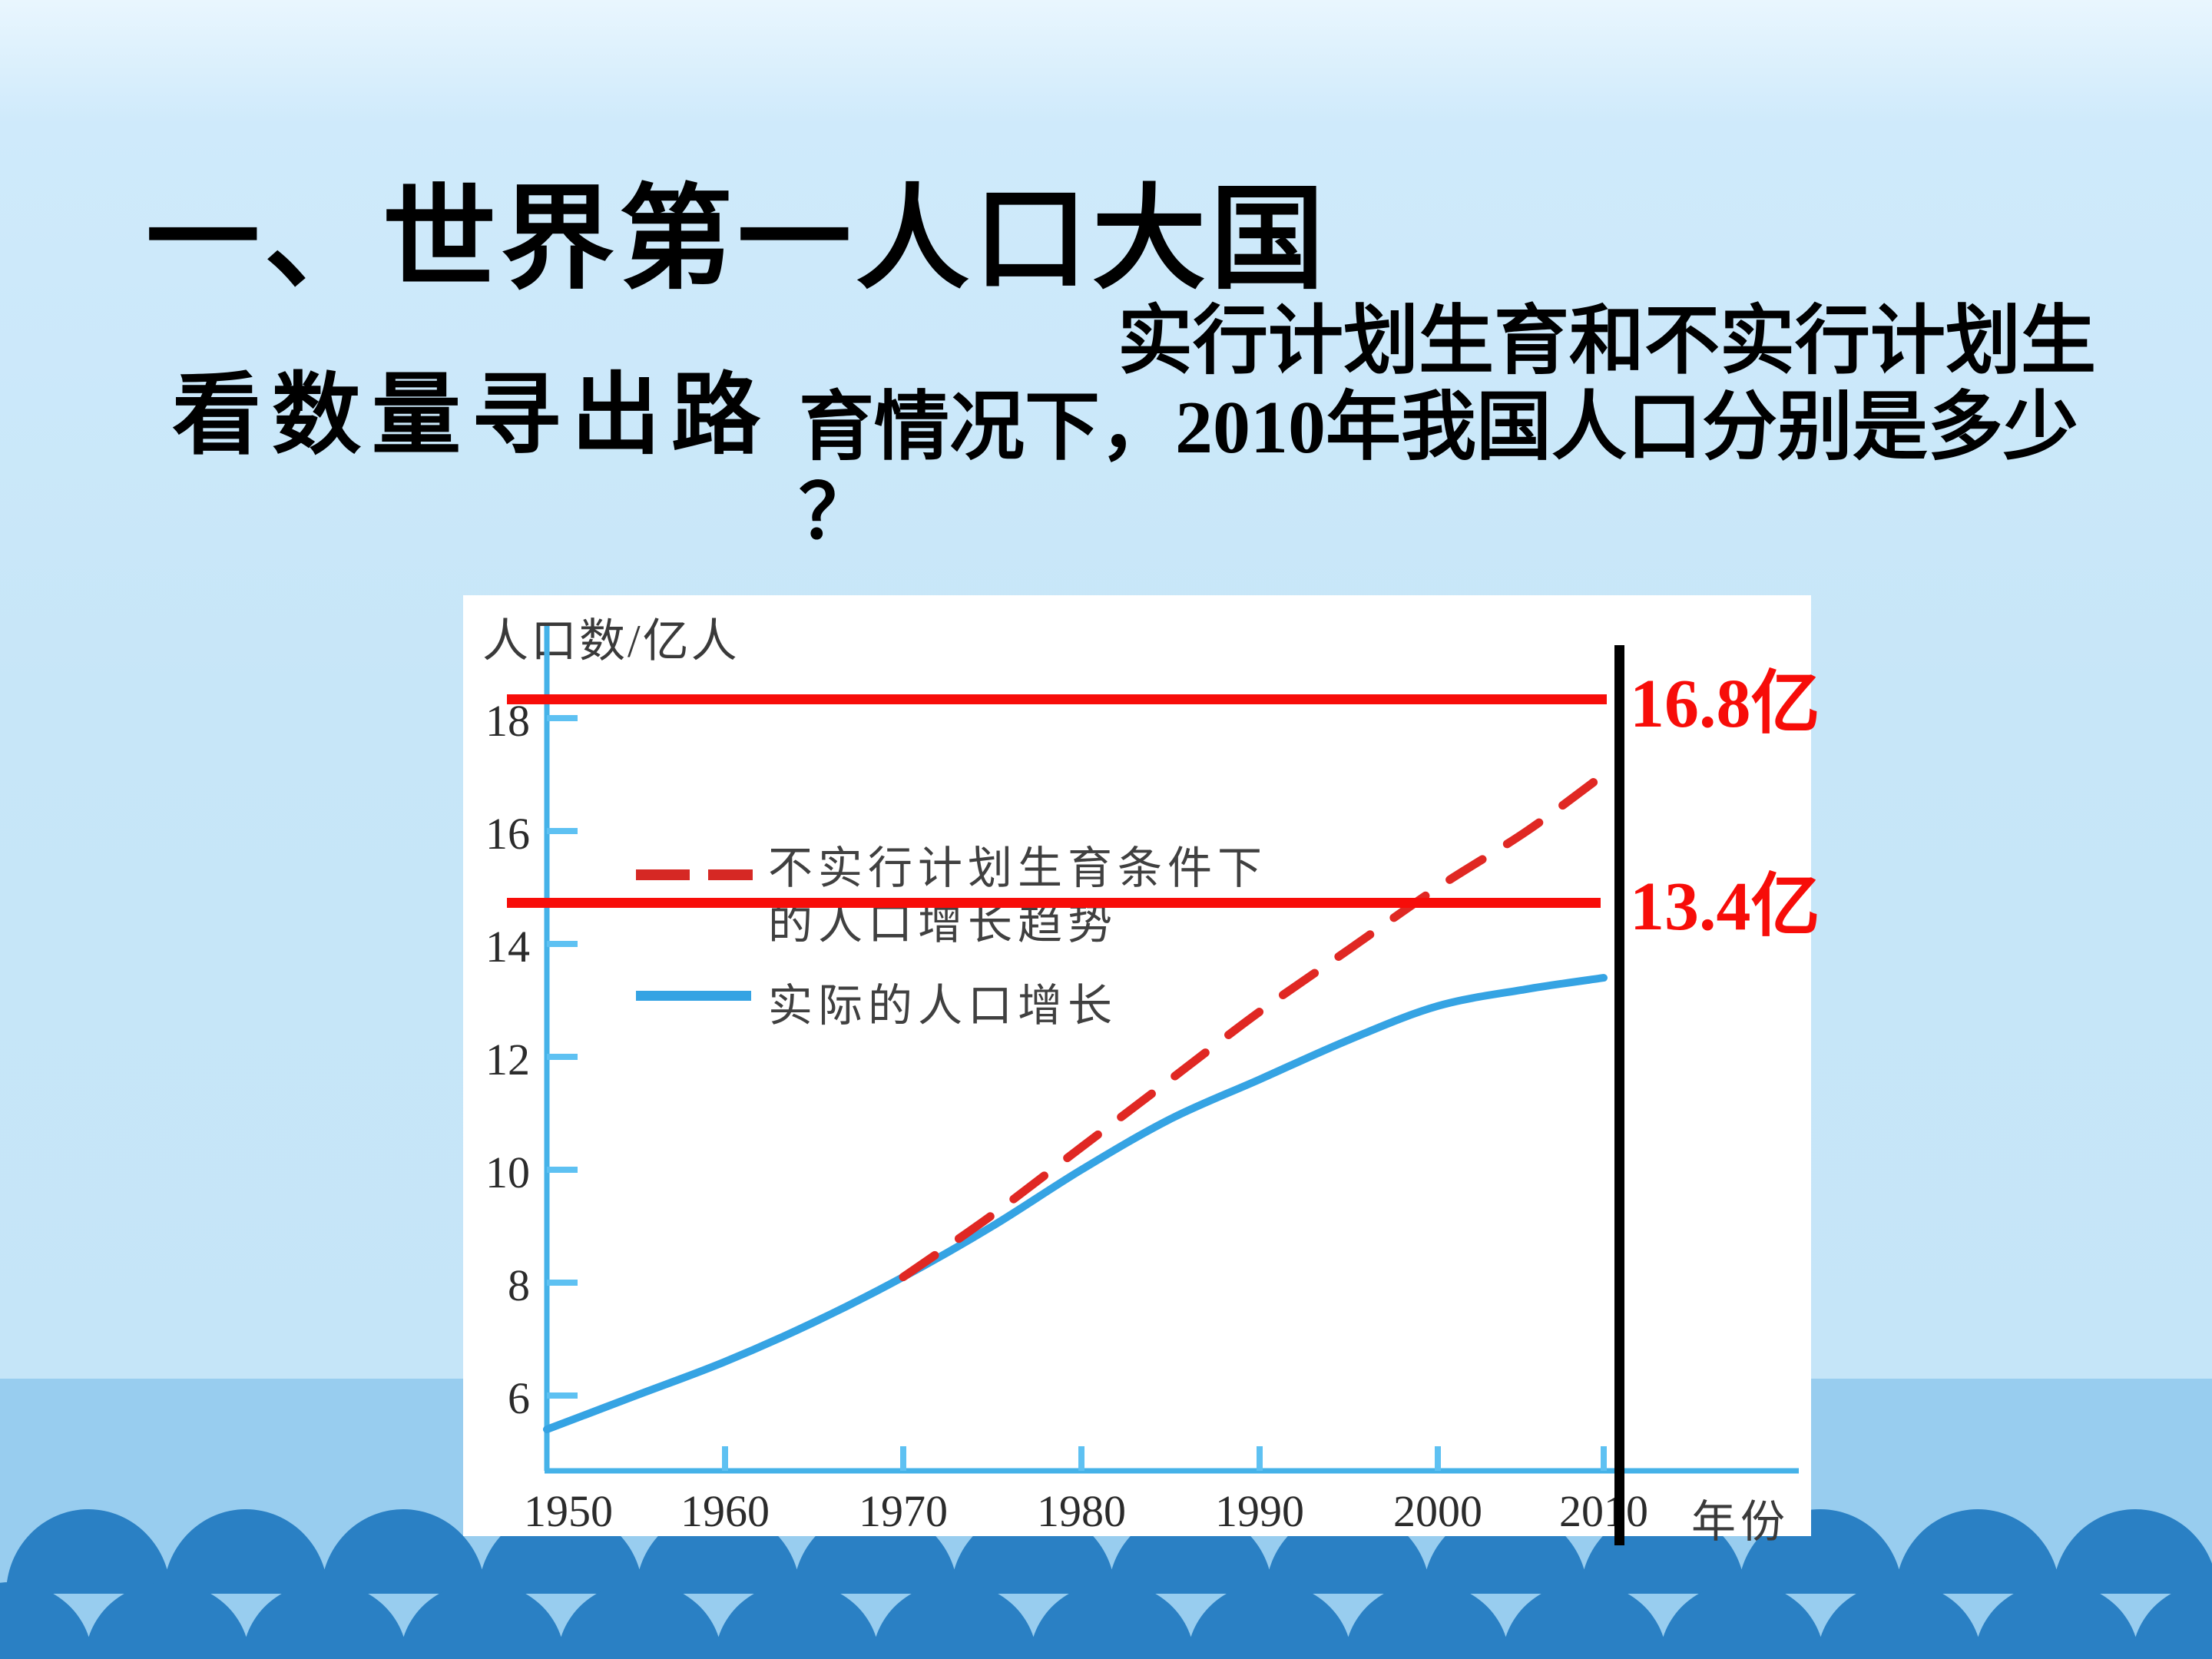 The width and height of the screenshot is (2212, 1659). Describe the element at coordinates (837, 513) in the screenshot. I see `question-line-3: ？` at that location.